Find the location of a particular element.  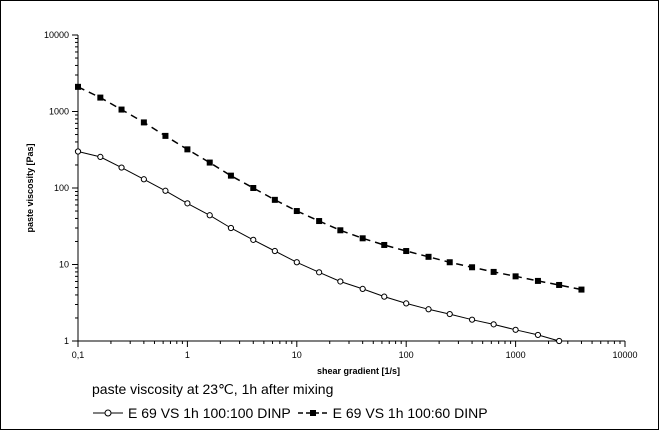

y-tick-label: 1 is located at coordinates (66, 341).